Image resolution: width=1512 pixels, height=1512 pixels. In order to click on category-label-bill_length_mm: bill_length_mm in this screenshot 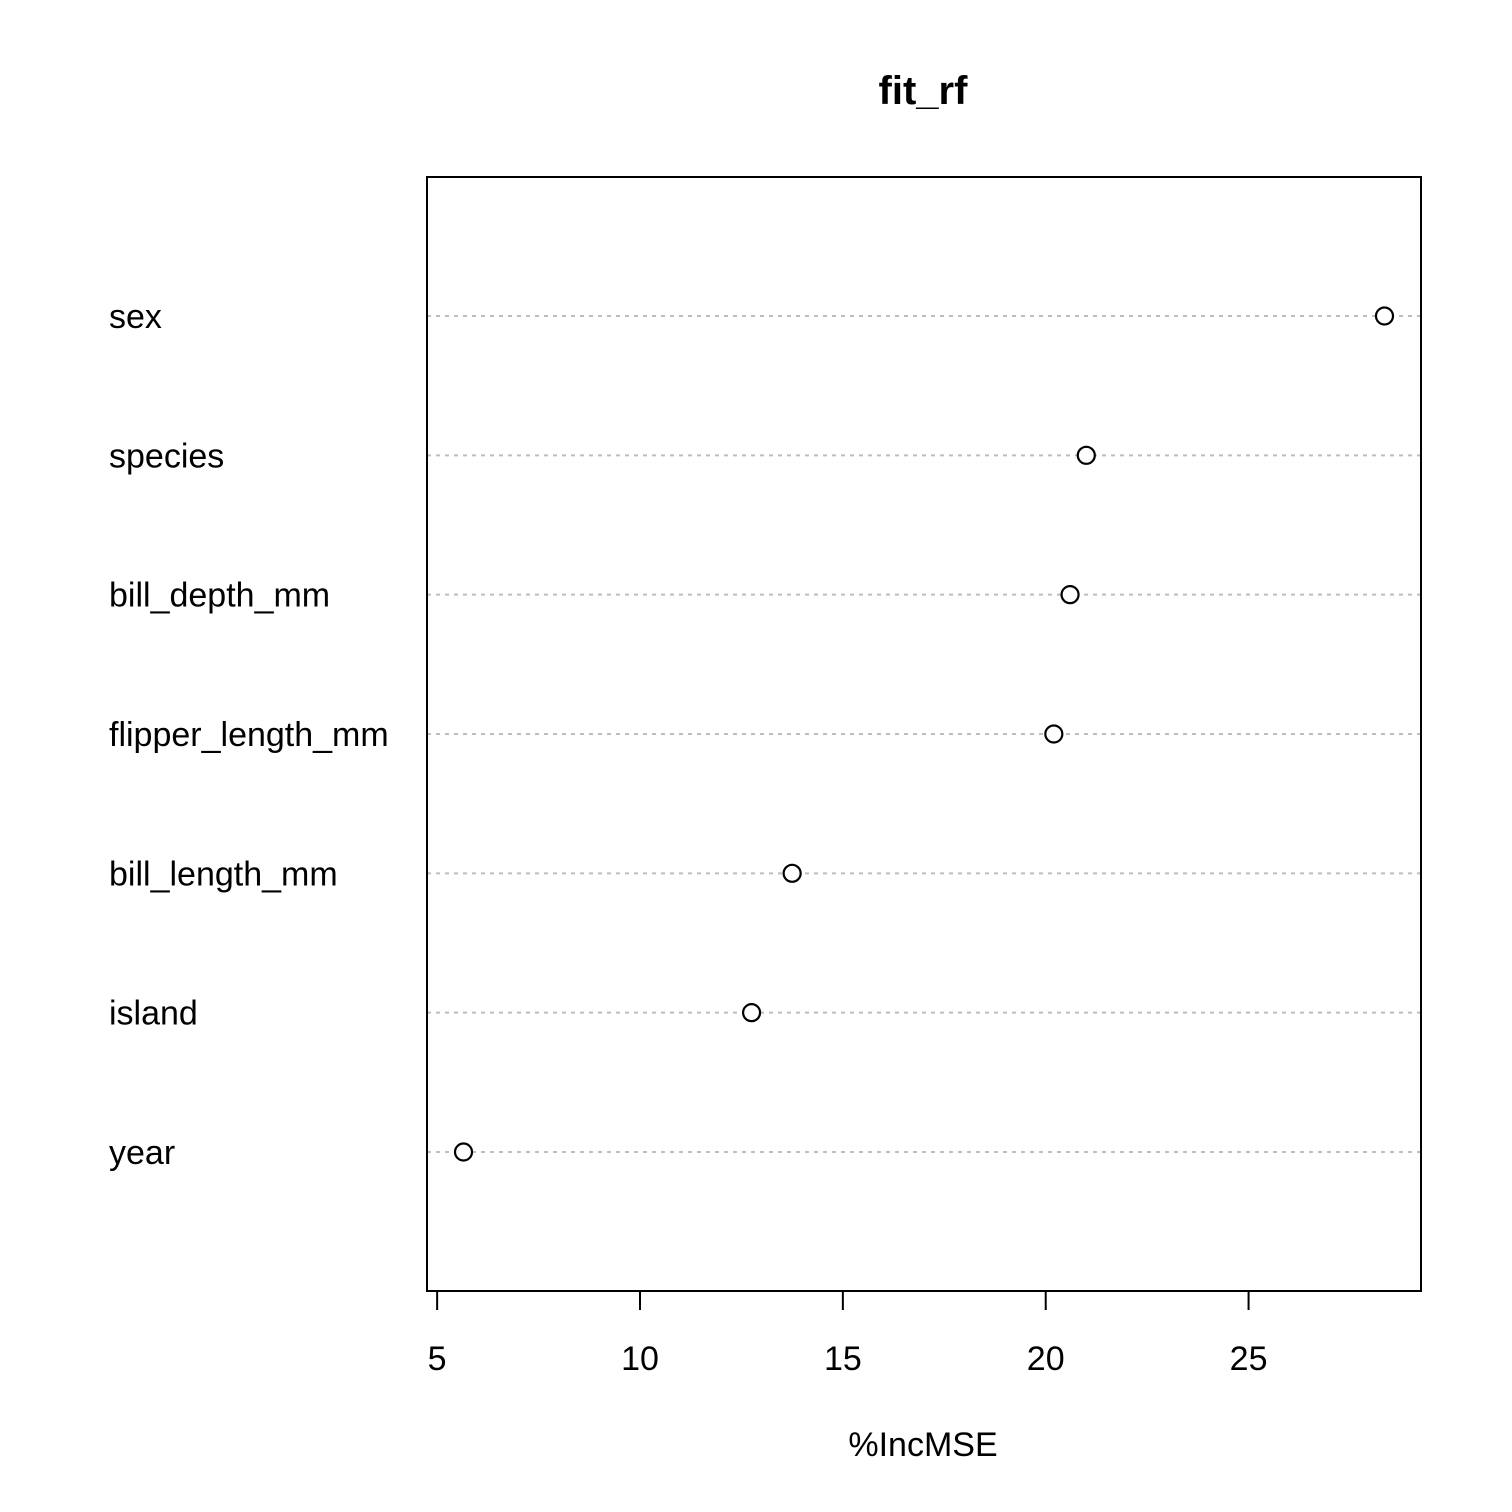, I will do `click(223, 874)`.